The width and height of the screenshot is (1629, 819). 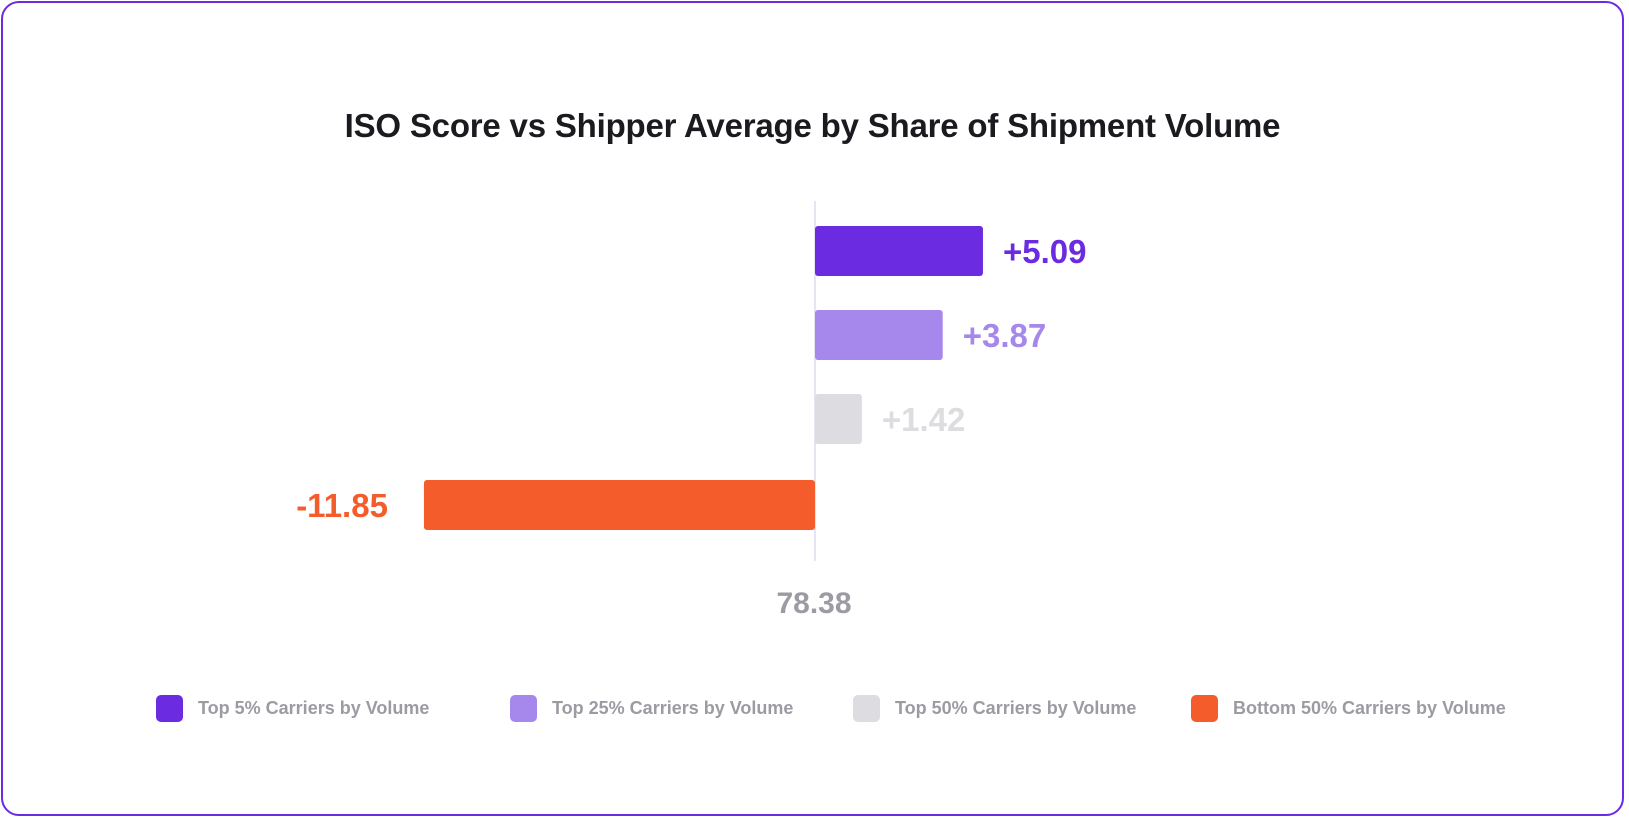 I want to click on legend-label-top-5: Top 5% Carriers by Volume, so click(x=314, y=707).